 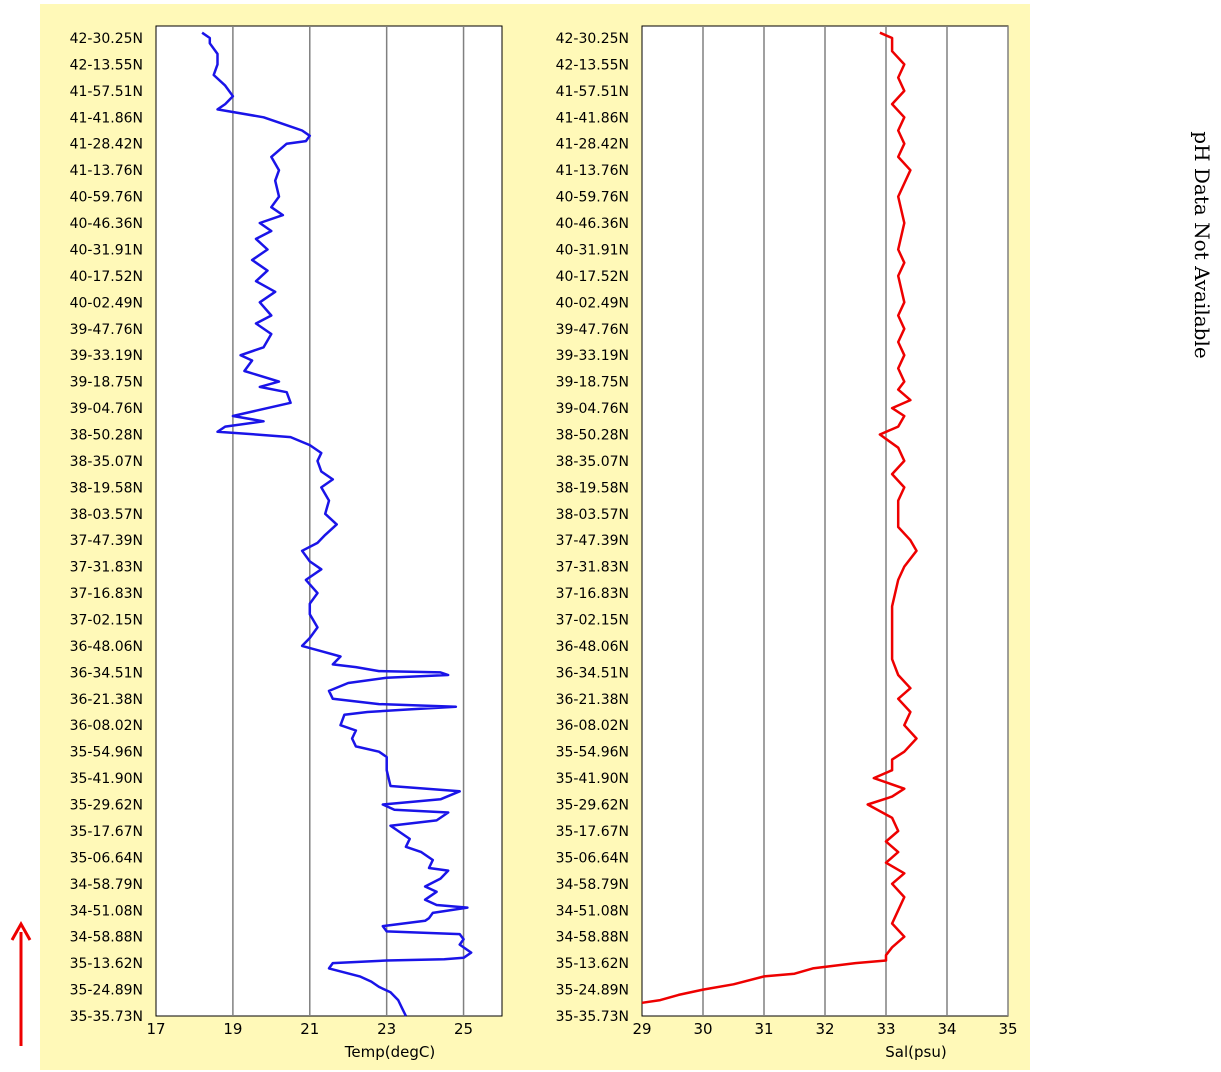 I want to click on temp-latitude-tick-label: 39-33.19N, so click(x=106, y=356).